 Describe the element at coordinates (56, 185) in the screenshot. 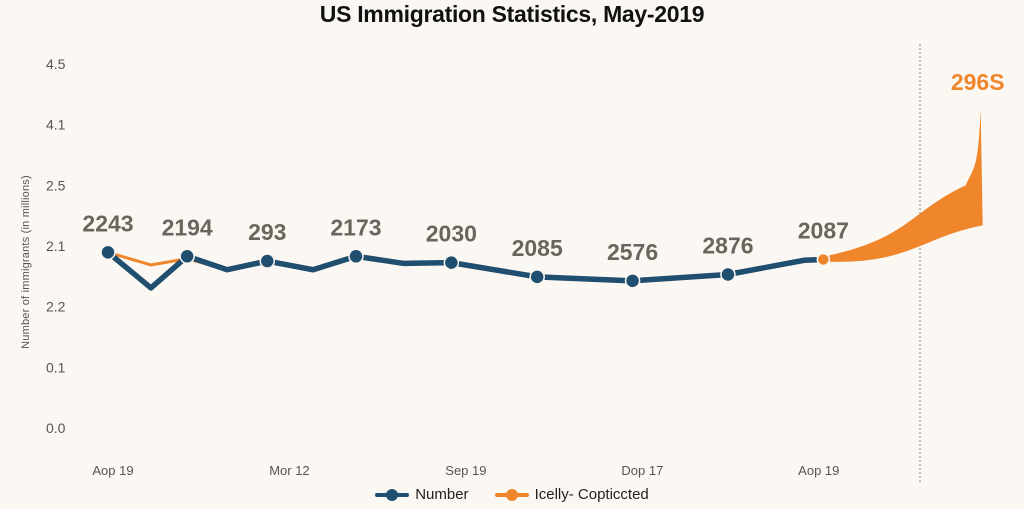

I see `y-tick-label: 2.5` at that location.